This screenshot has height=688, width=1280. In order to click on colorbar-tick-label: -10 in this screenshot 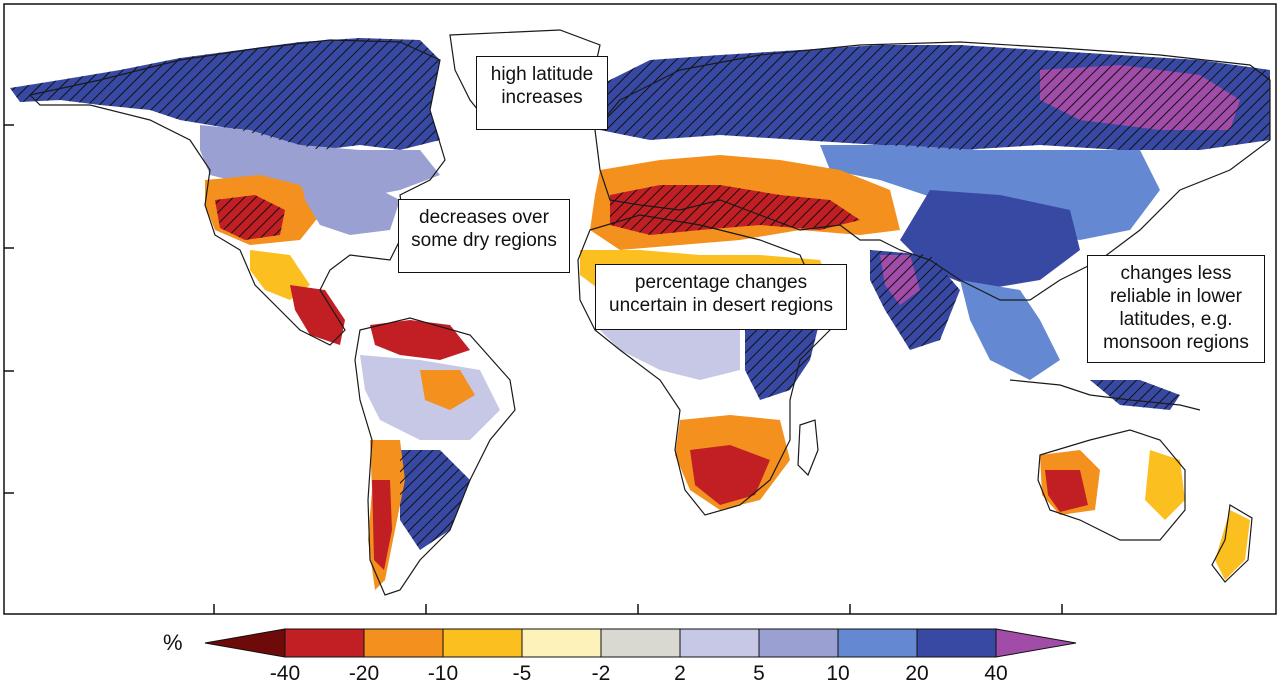, I will do `click(443, 673)`.